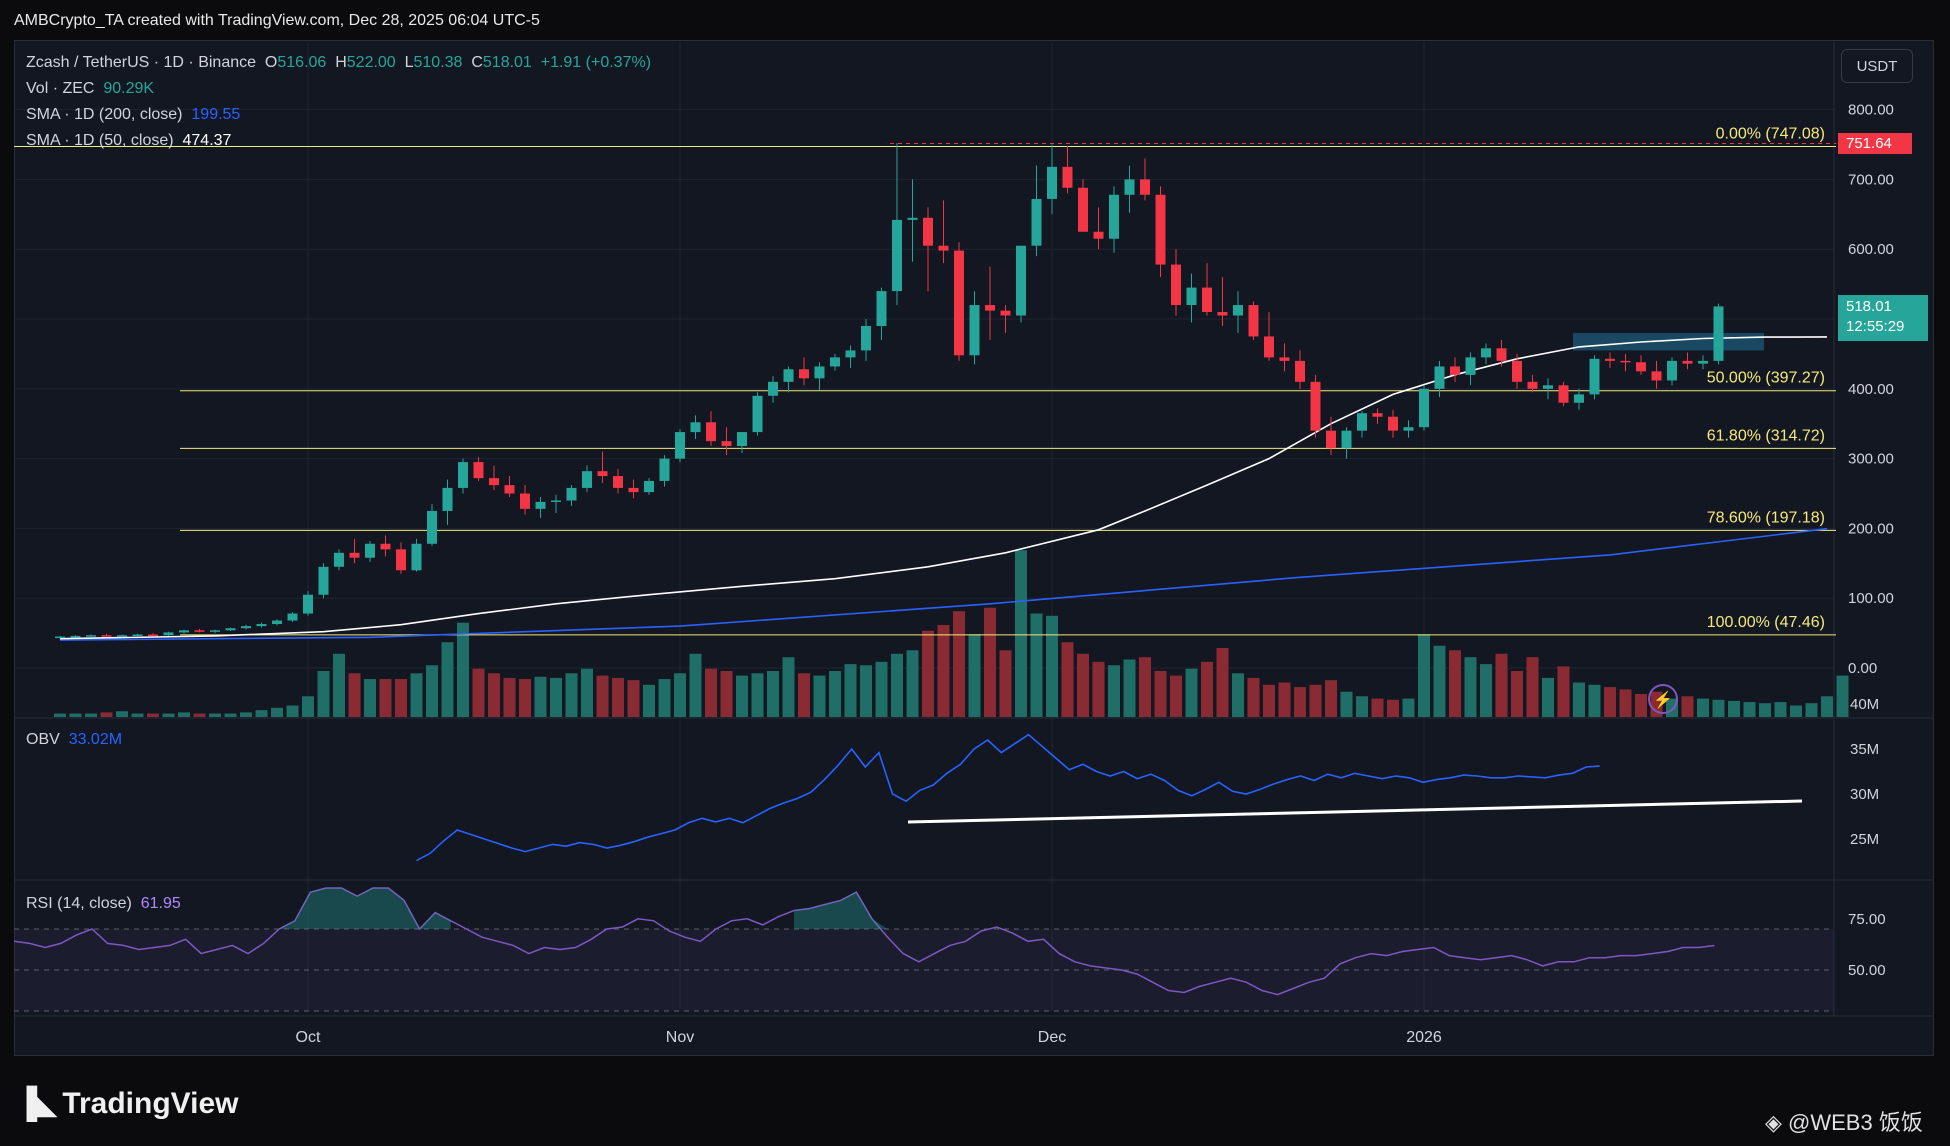 The image size is (1950, 1146). Describe the element at coordinates (128, 141) in the screenshot. I see `legend-sma50: SMA · 1D (50, close) 474.37` at that location.